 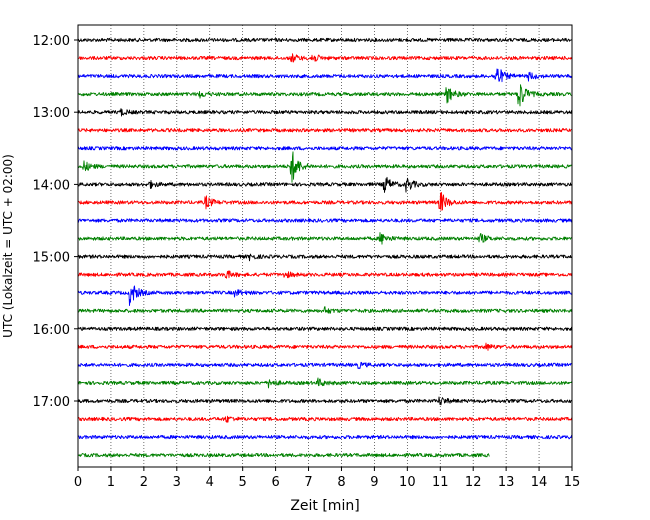 What do you see at coordinates (111, 482) in the screenshot?
I see `x-tick-label: 1` at bounding box center [111, 482].